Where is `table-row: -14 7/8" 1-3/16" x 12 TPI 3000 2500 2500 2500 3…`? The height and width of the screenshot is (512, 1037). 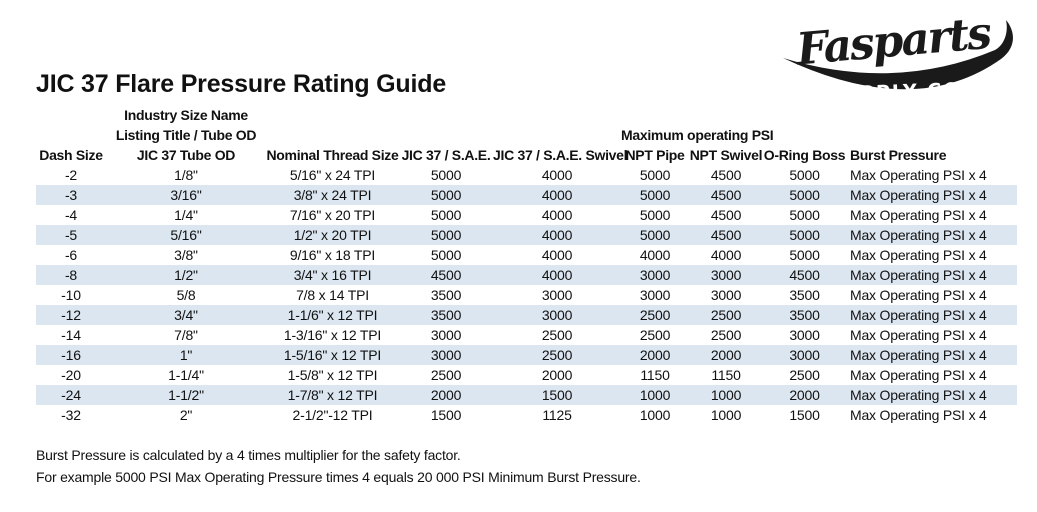
table-row: -14 7/8" 1-3/16" x 12 TPI 3000 2500 2500 2500 3… is located at coordinates (526, 335).